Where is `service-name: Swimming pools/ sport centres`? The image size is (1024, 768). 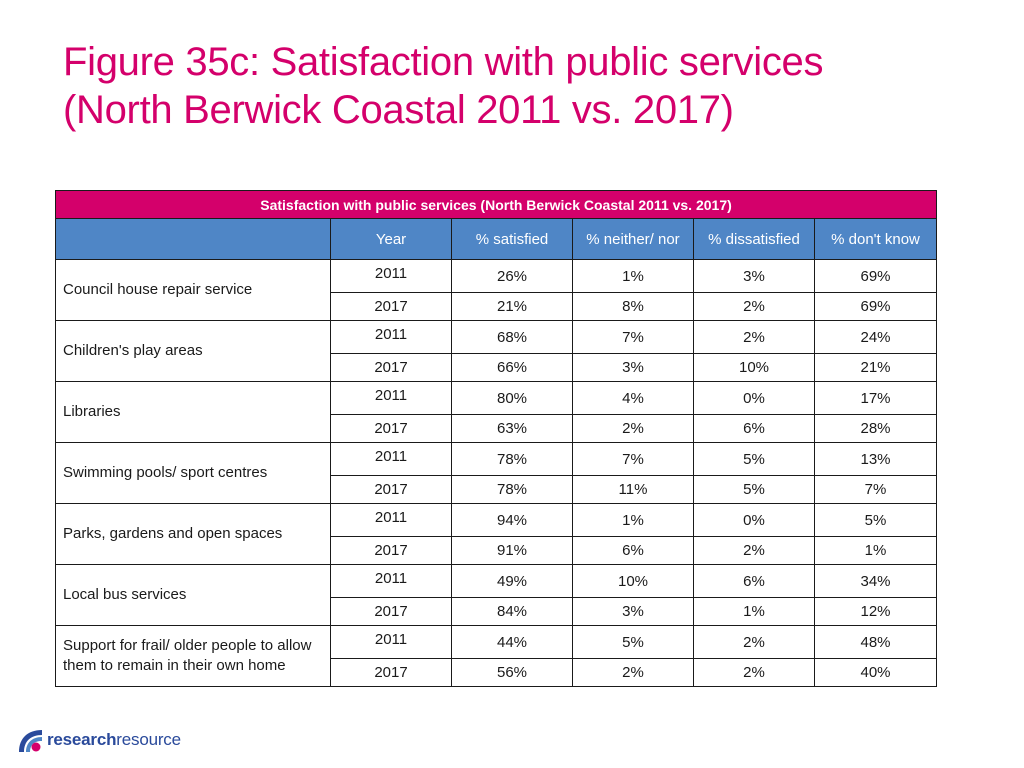 service-name: Swimming pools/ sport centres is located at coordinates (193, 473).